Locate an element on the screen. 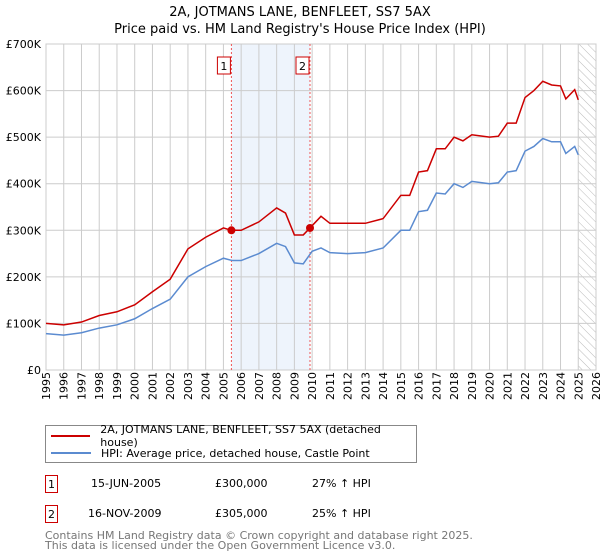 Image resolution: width=600 pixels, height=560 pixels. x-tick-label: 1996 is located at coordinates (64, 386).